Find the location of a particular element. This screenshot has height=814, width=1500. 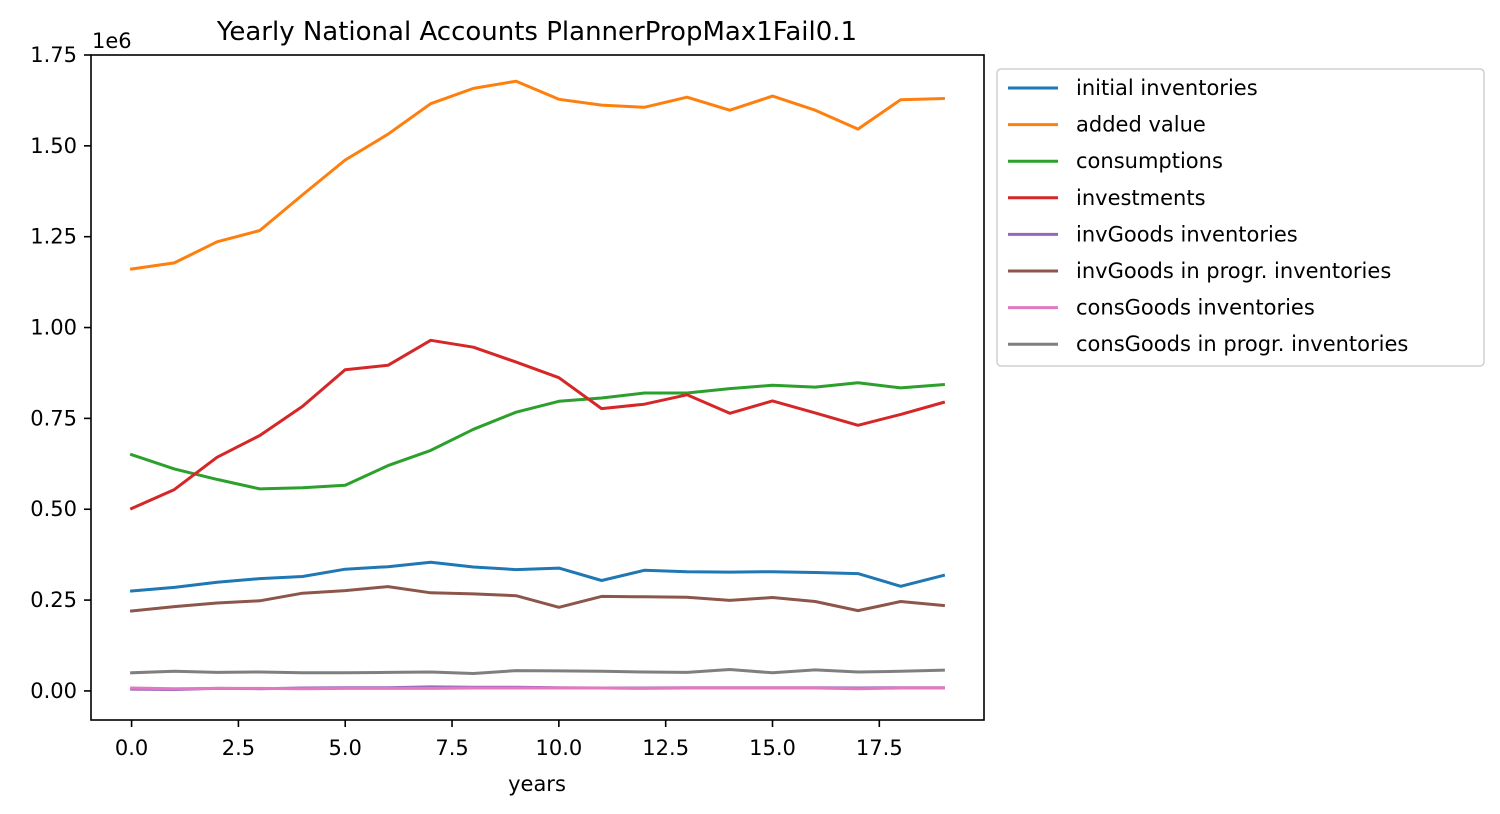

x-axis-label: years is located at coordinates (537, 784).